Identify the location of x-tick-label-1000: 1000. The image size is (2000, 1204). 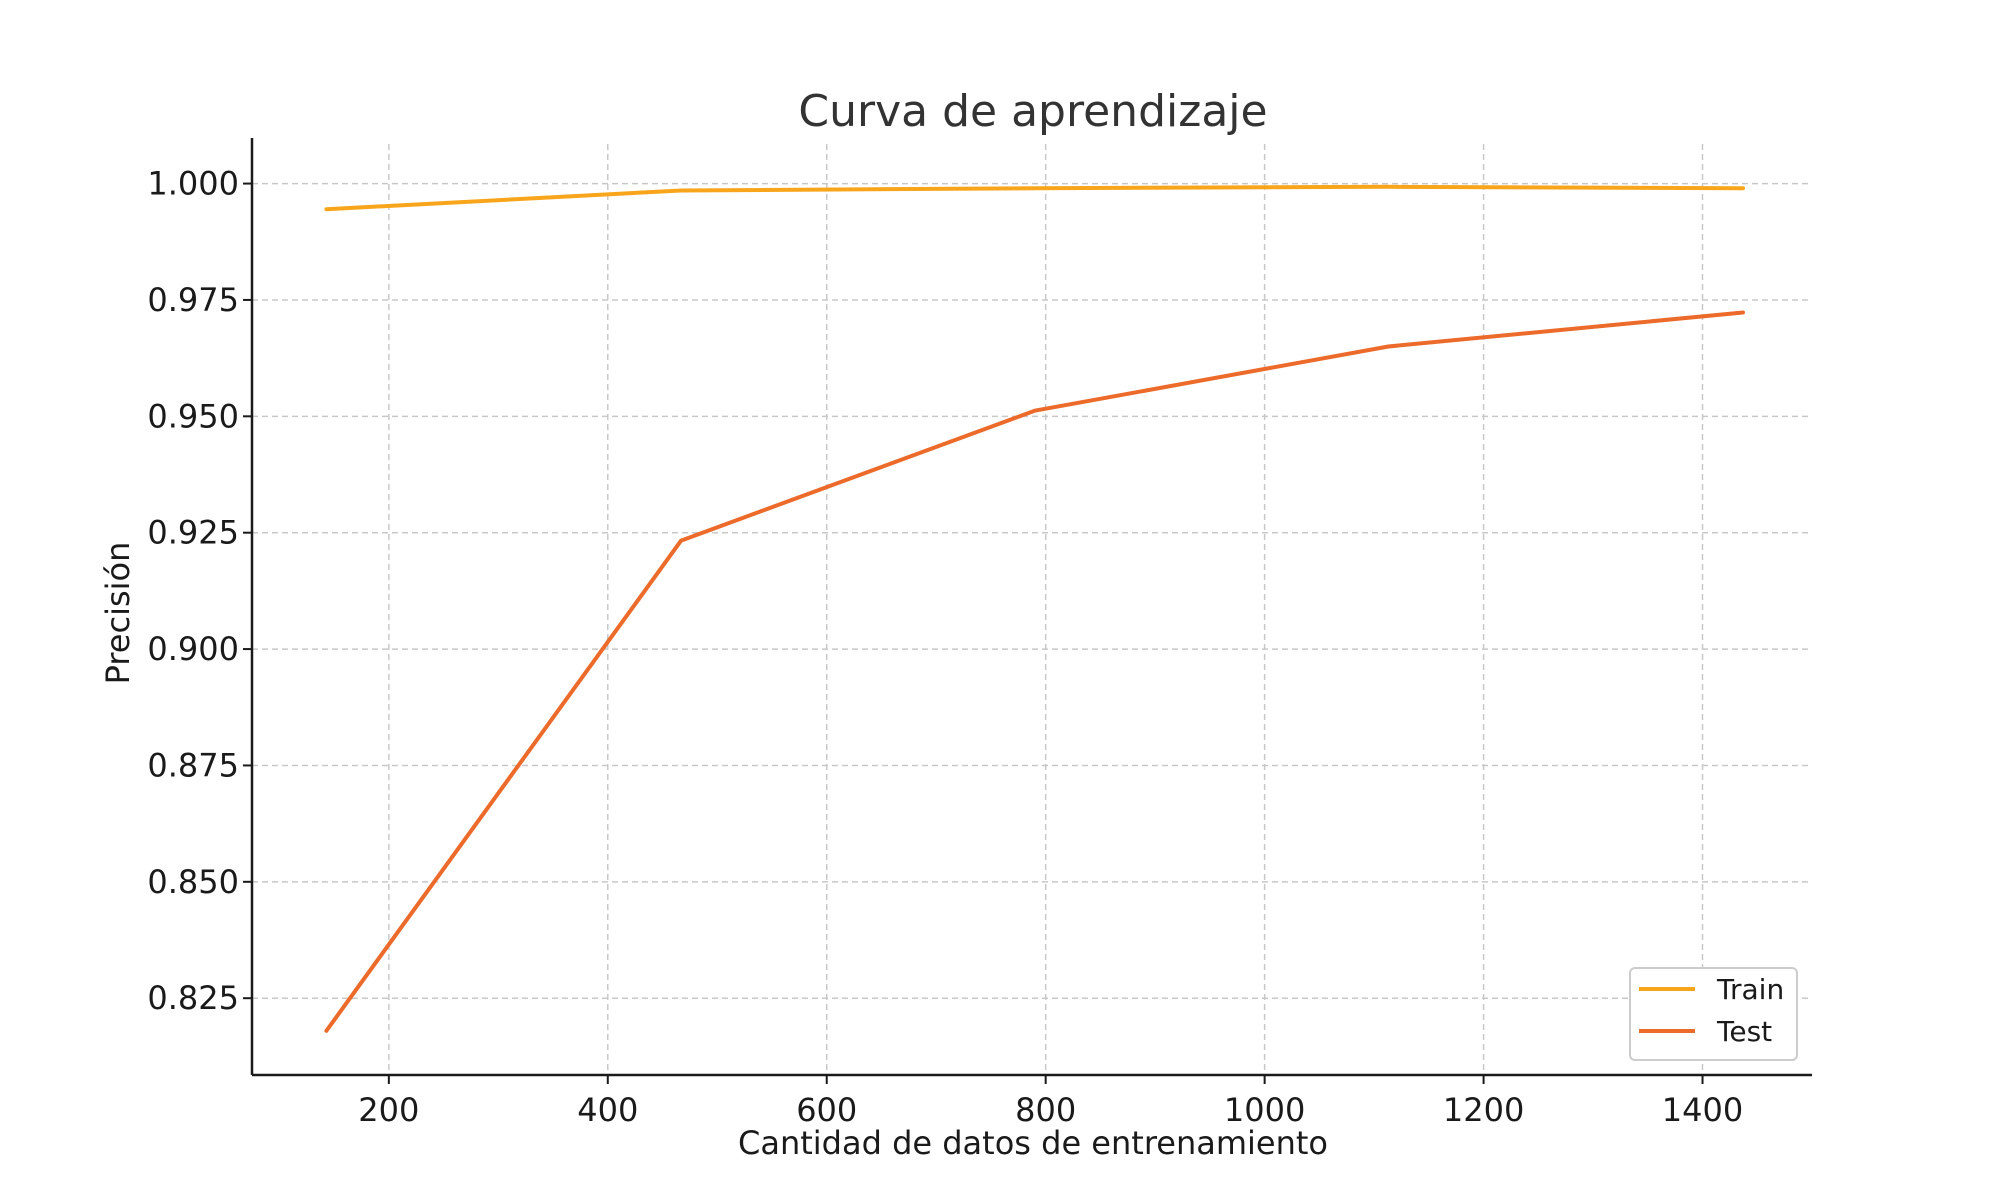
(1264, 1110).